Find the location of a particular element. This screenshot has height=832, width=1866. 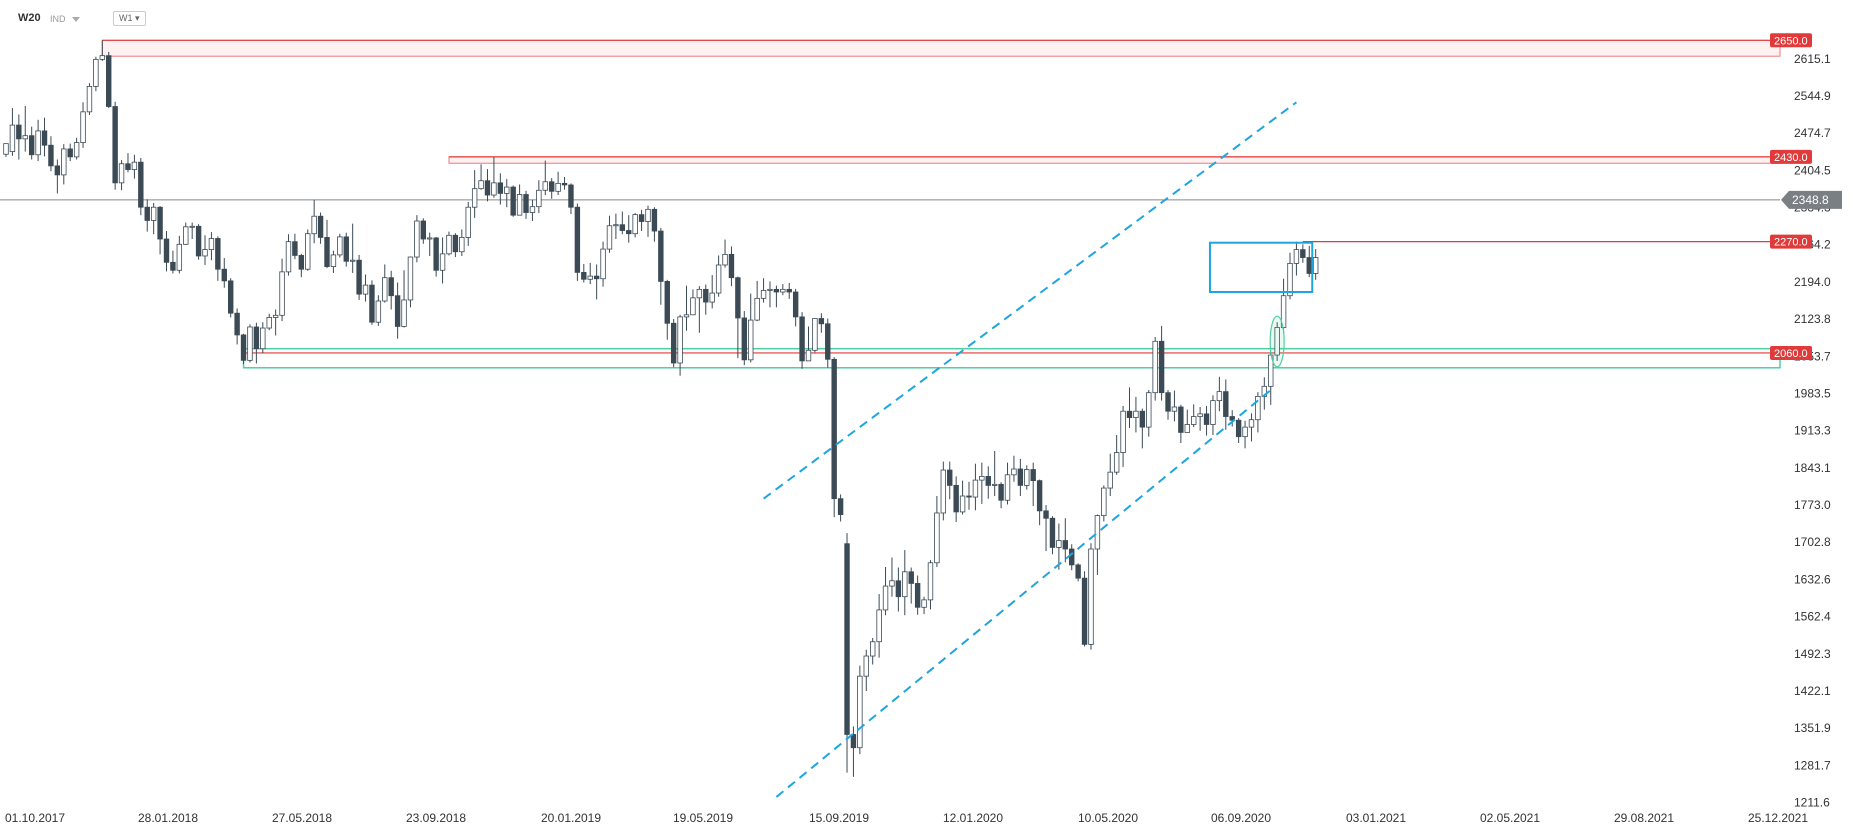

timeframe-selector: W1 ▾ is located at coordinates (129, 18).